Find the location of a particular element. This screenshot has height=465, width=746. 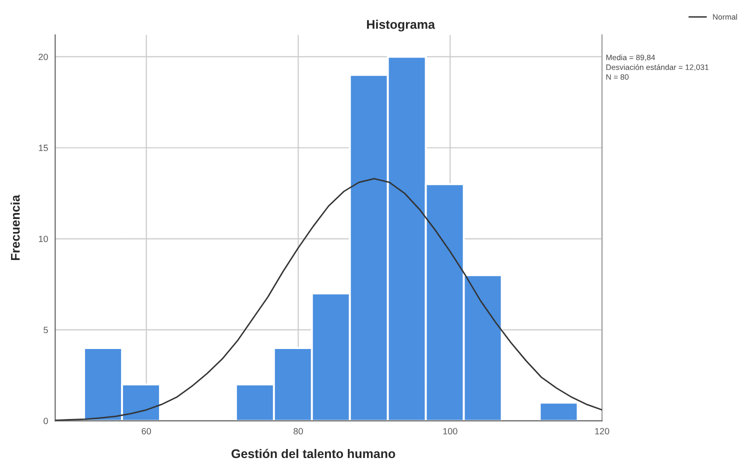

x-tick-label: 60 is located at coordinates (147, 431).